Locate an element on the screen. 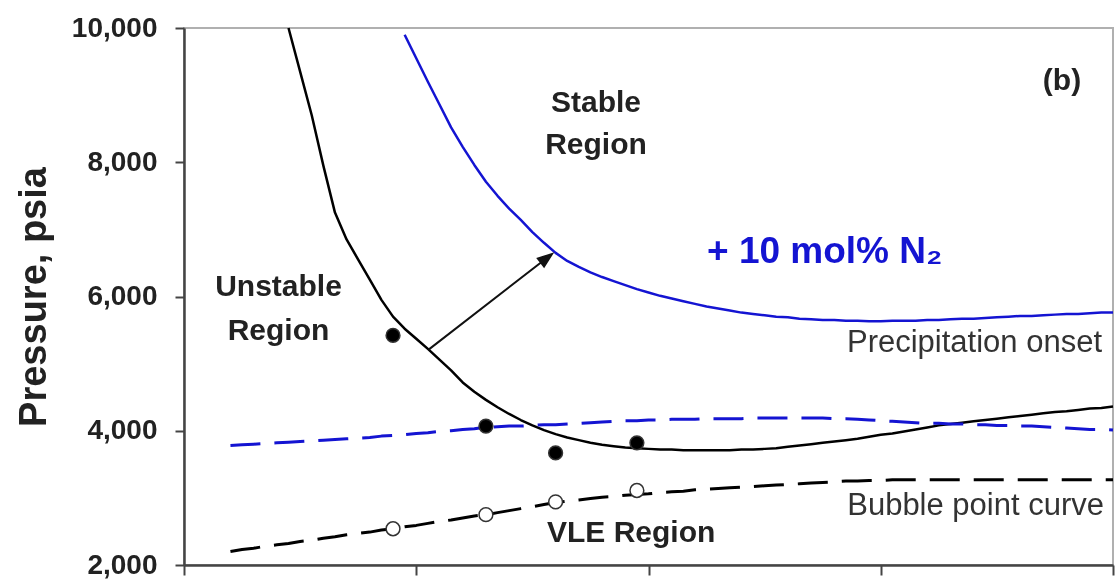  annotation: + 10 mol% N₂ is located at coordinates (825, 250).